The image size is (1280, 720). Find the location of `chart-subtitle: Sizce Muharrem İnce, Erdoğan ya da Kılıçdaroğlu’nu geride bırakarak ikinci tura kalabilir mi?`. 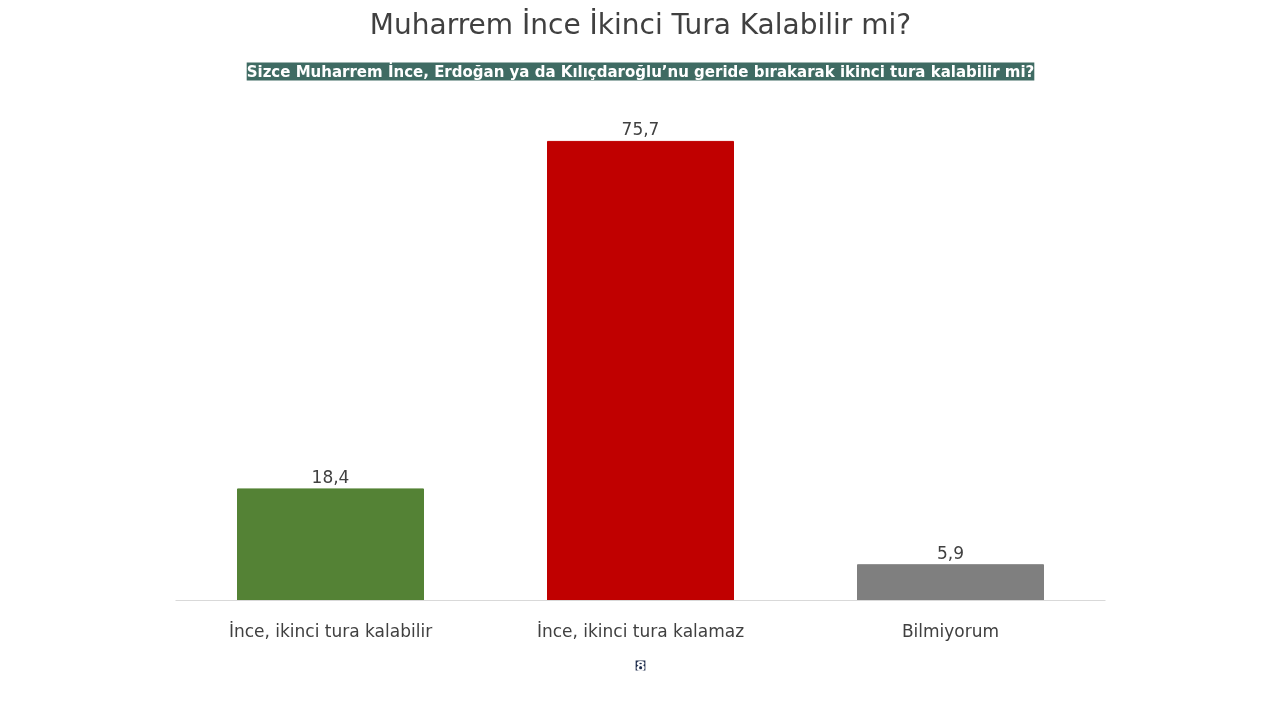

chart-subtitle: Sizce Muharrem İnce, Erdoğan ya da Kılıçdaroğlu’nu geride bırakarak ikinci tura kalabilir mi? is located at coordinates (640, 71).